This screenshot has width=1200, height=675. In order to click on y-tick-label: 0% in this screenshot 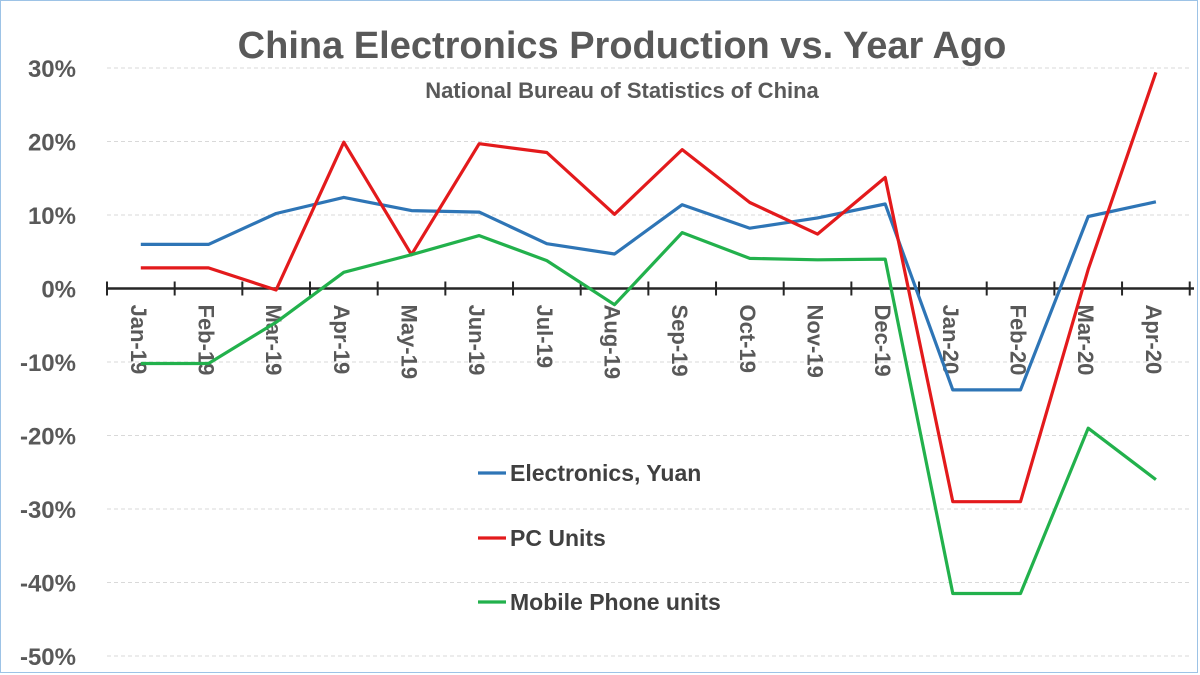, I will do `click(58, 290)`.